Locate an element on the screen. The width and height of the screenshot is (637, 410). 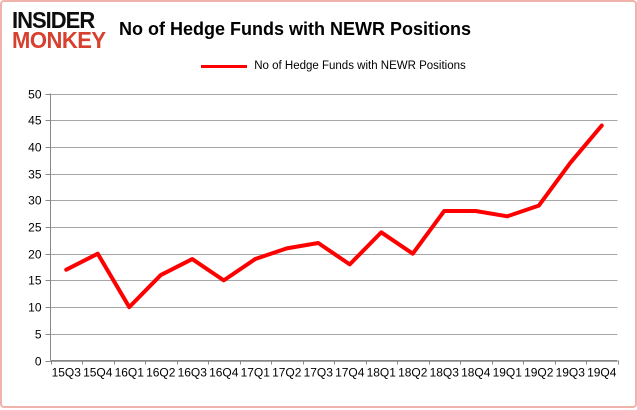
svg-text: 40 is located at coordinates (35, 148).